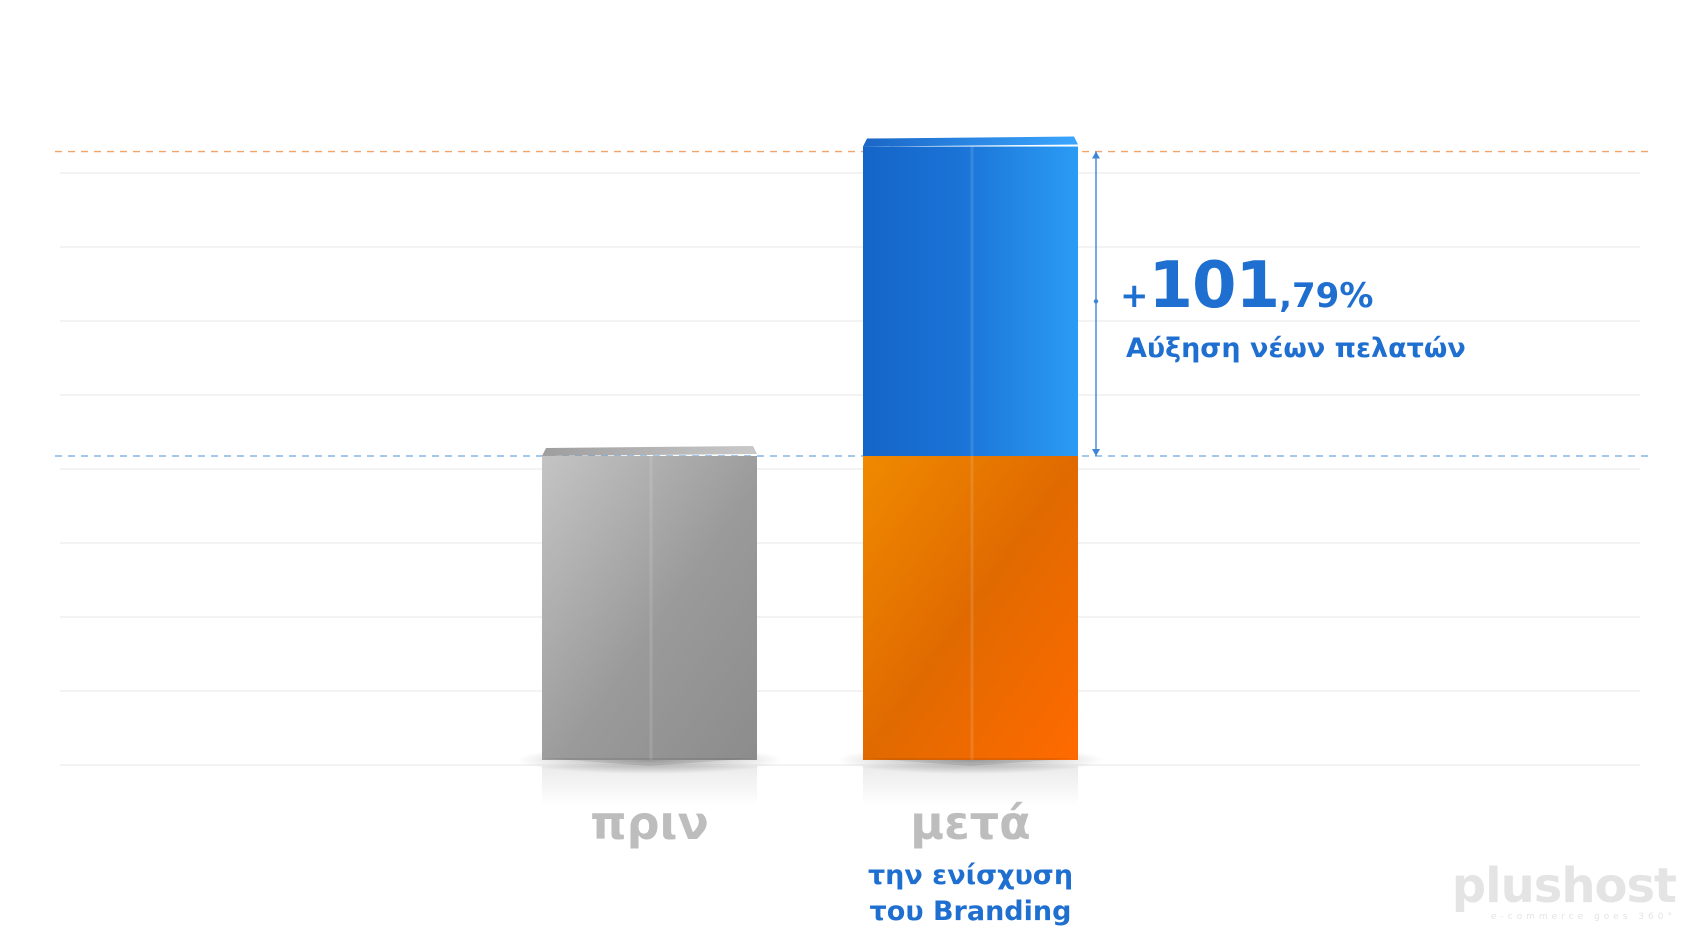 The width and height of the screenshot is (1690, 950). Describe the element at coordinates (649, 823) in the screenshot. I see `category-label-before: πριν` at that location.